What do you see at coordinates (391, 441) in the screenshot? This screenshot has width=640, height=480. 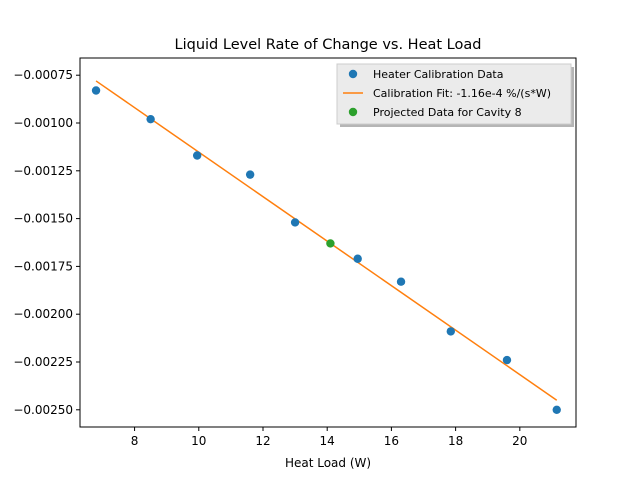 I see `x-tick-label: 16` at bounding box center [391, 441].